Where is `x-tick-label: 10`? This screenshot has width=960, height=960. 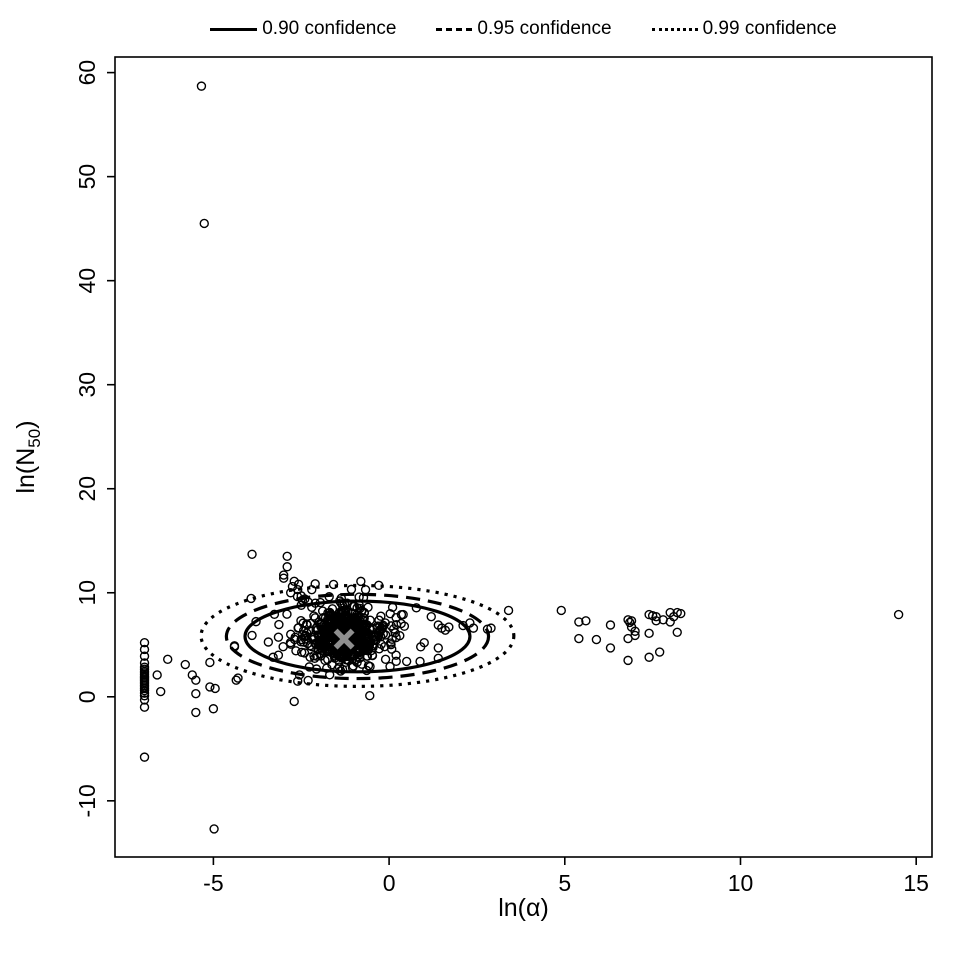
x-tick-label: 10 is located at coordinates (741, 883).